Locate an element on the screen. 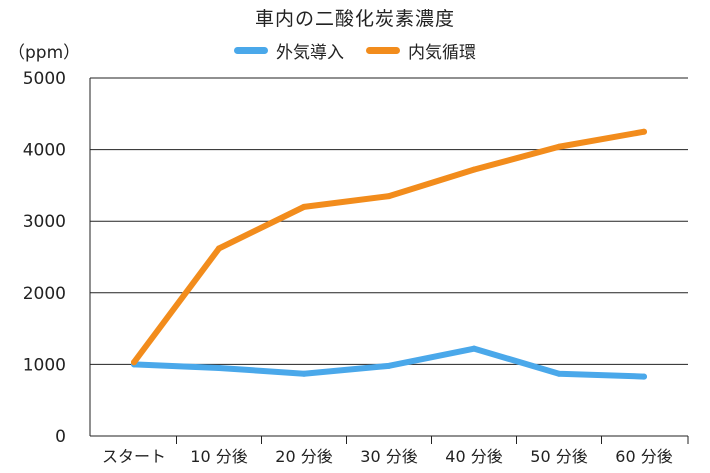 The height and width of the screenshot is (473, 710). x-tick-label-1: 10 分後 is located at coordinates (218, 456).